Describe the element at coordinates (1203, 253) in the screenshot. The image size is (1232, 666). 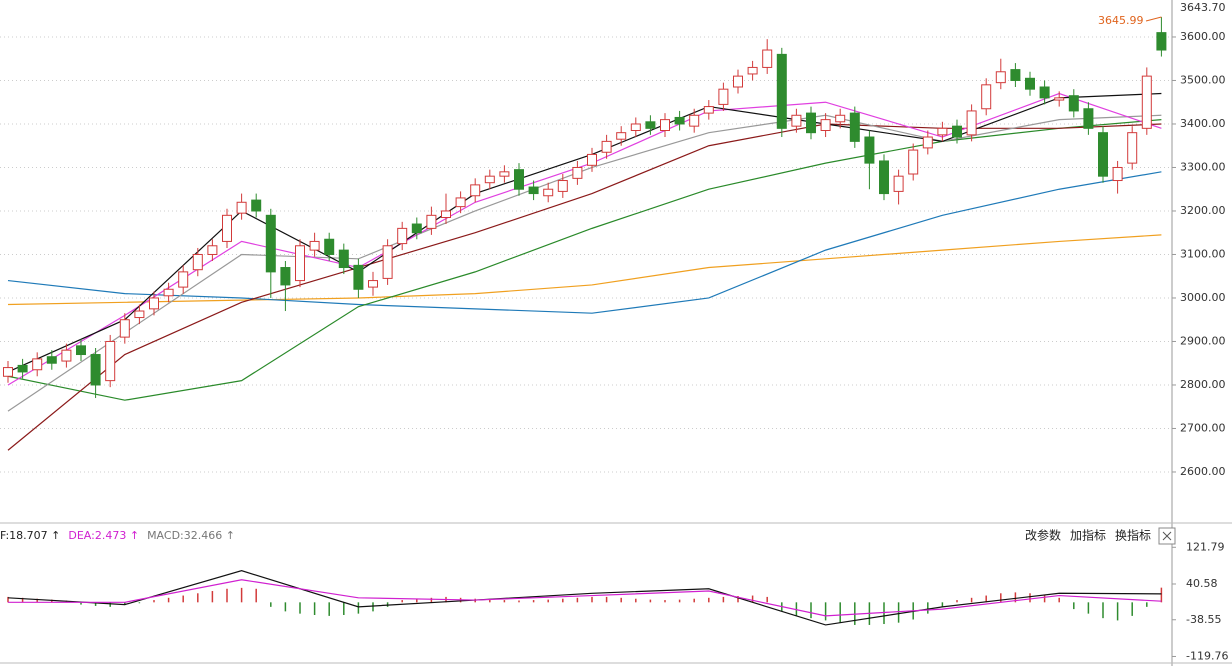
I see `y-tick-label: 3100.00` at that location.